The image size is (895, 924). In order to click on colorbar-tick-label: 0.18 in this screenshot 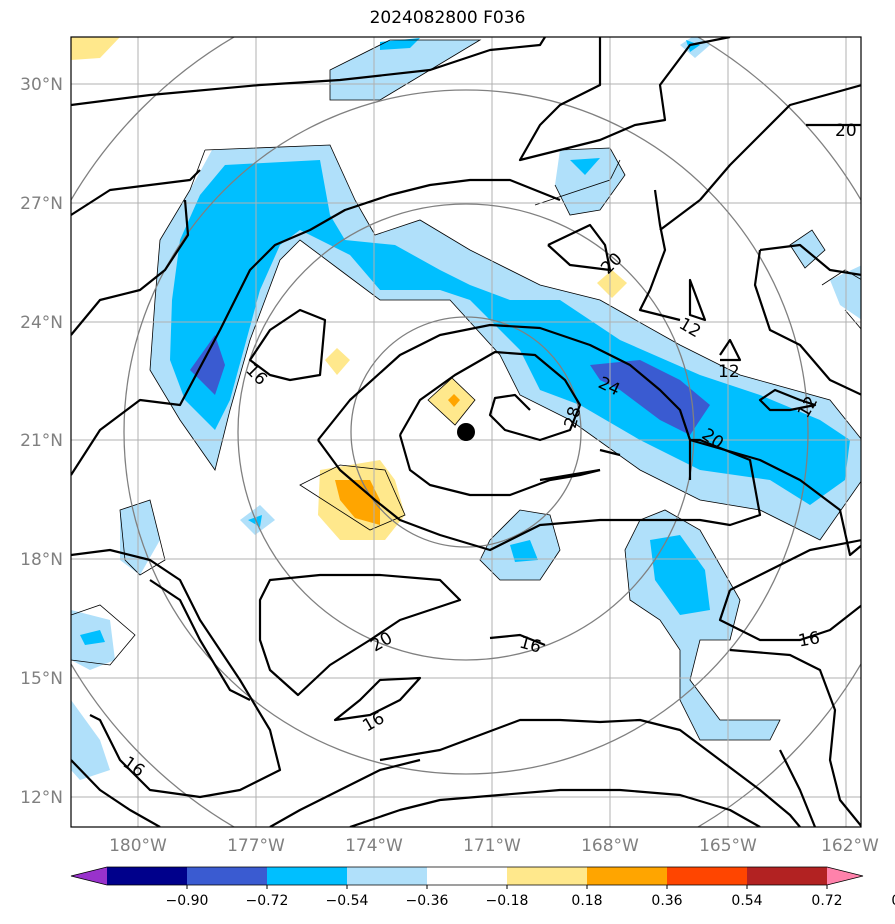, I will do `click(586, 901)`.